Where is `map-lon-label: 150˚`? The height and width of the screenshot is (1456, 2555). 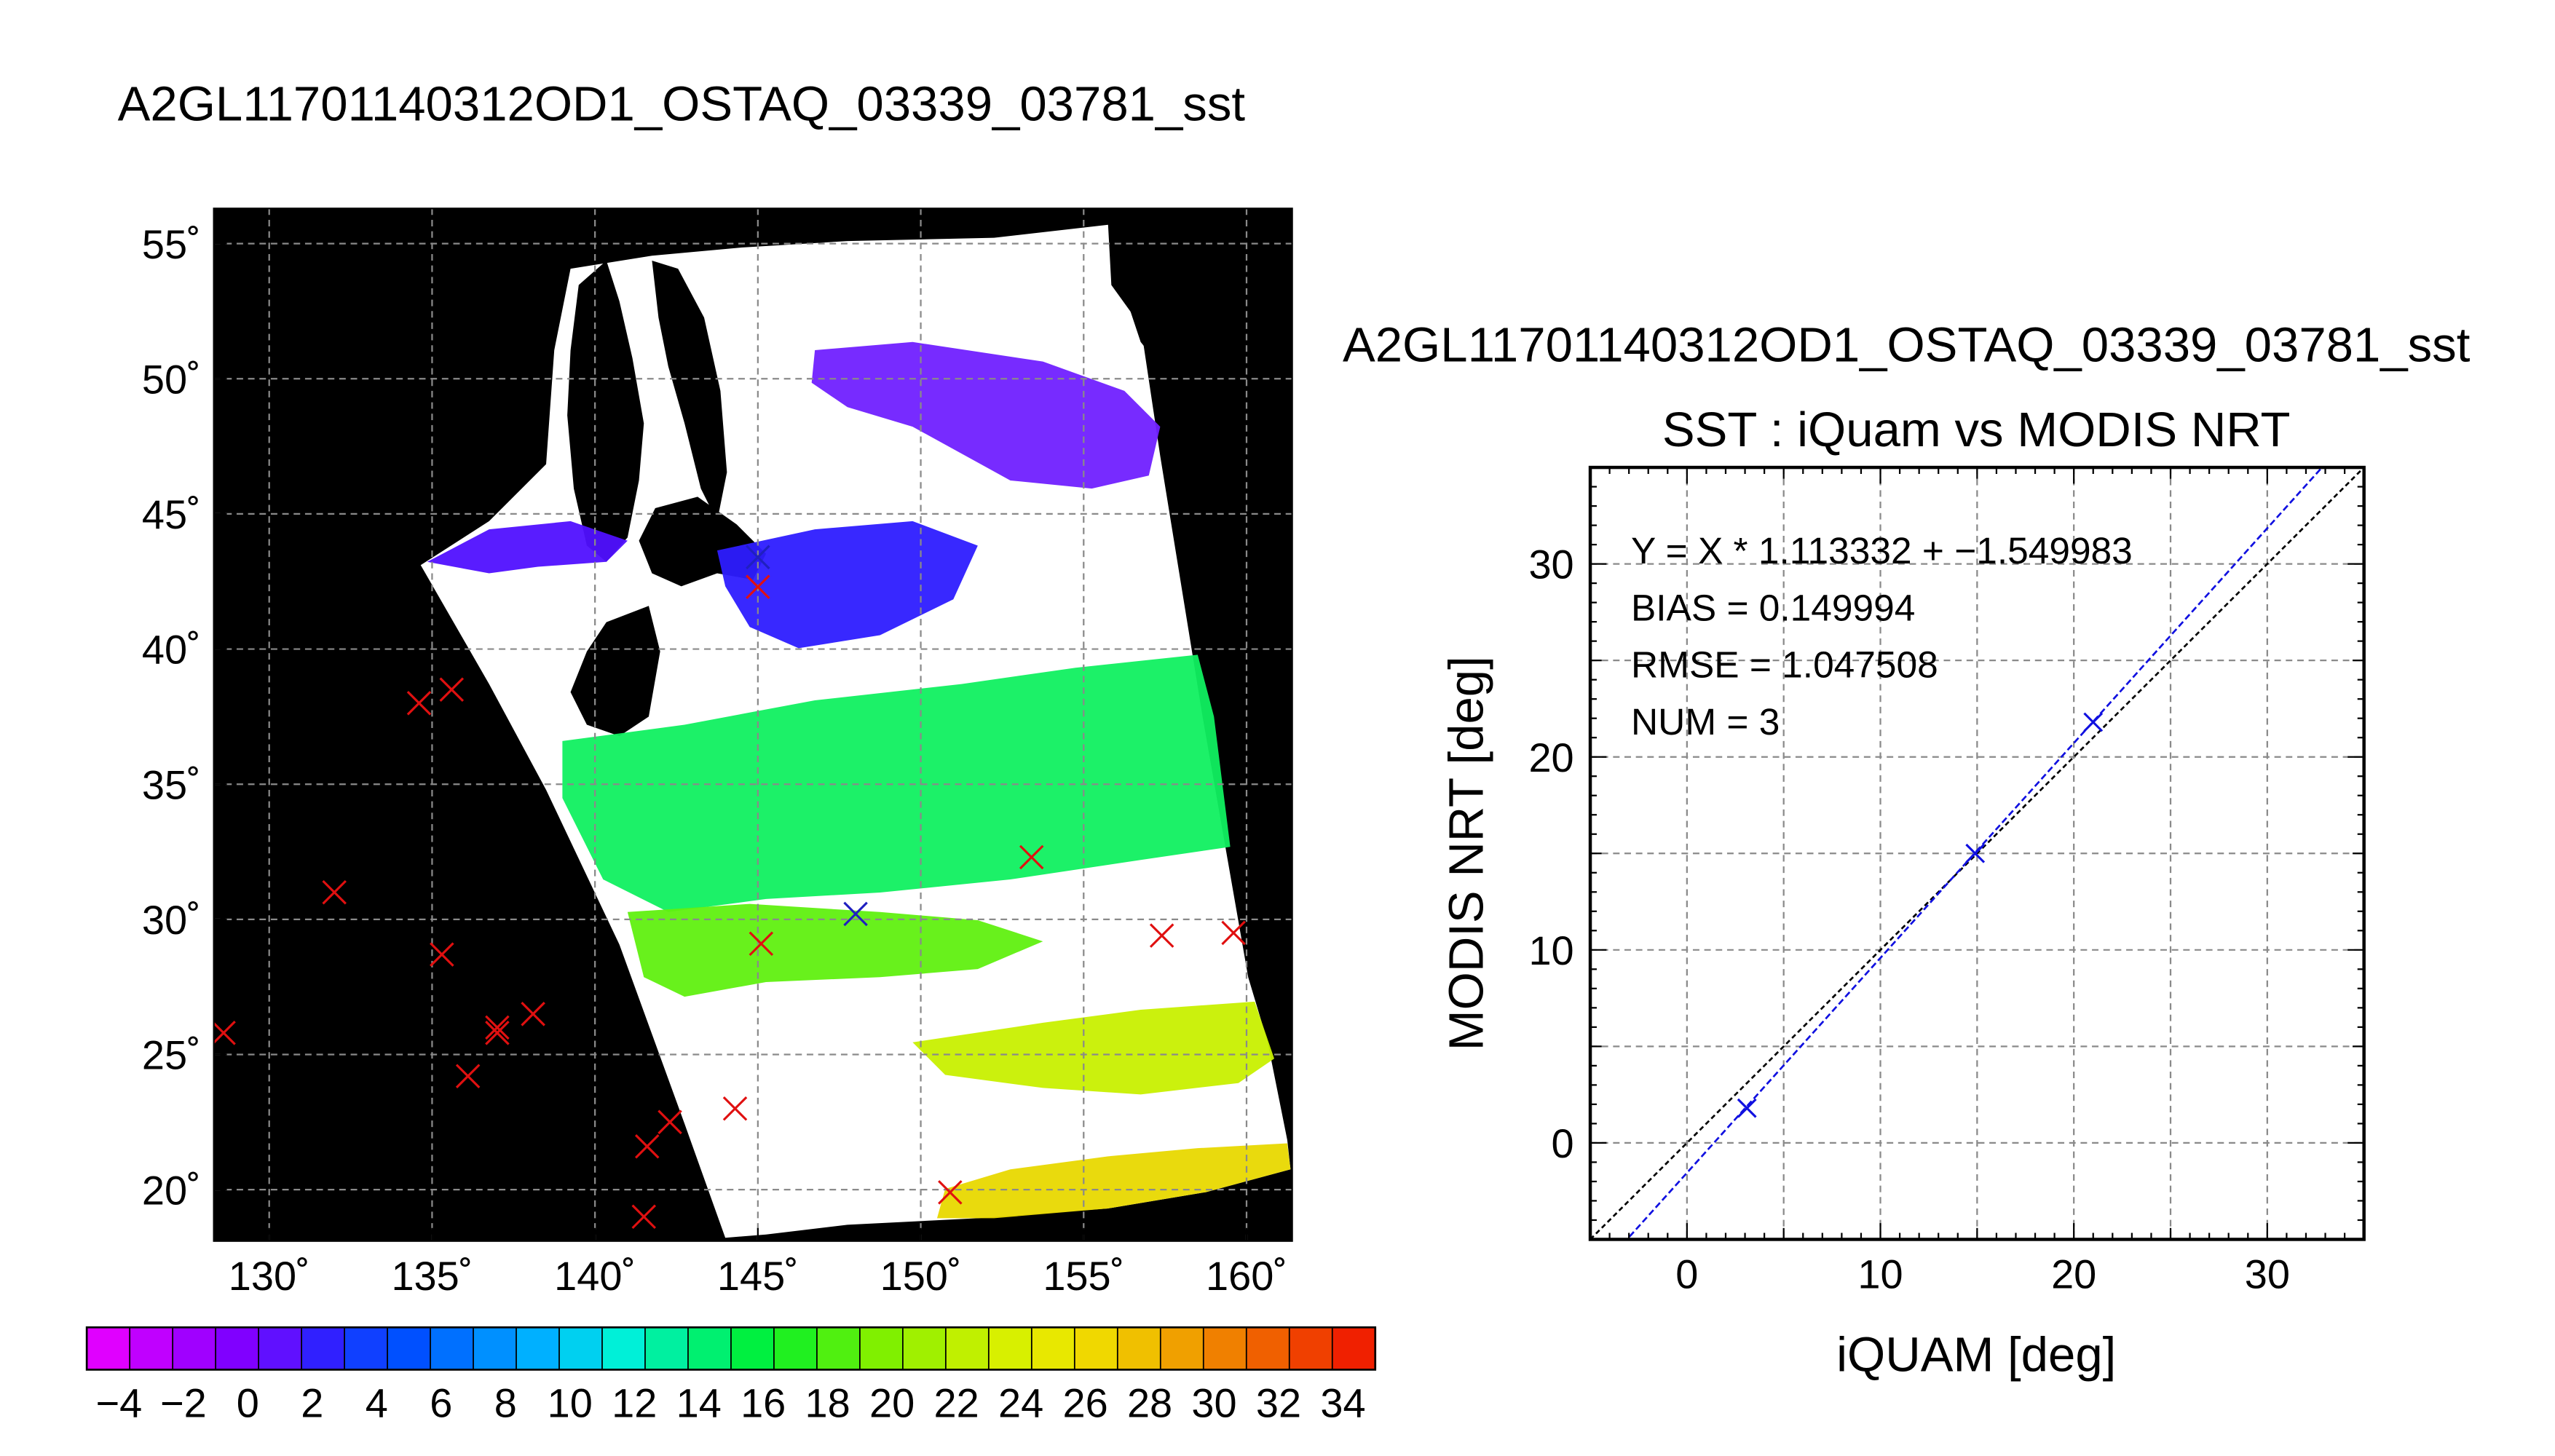
map-lon-label: 150˚ is located at coordinates (921, 1276).